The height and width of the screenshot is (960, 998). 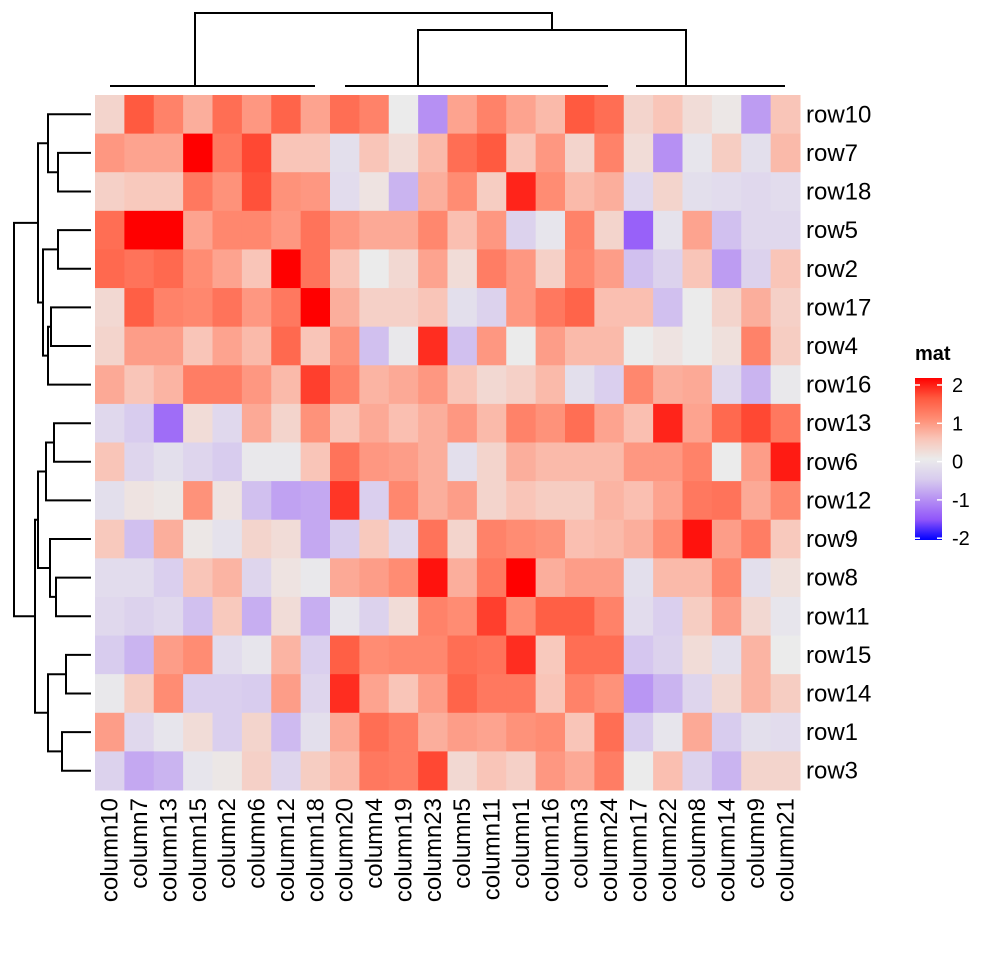 I want to click on column-label: column18, so click(x=315, y=850).